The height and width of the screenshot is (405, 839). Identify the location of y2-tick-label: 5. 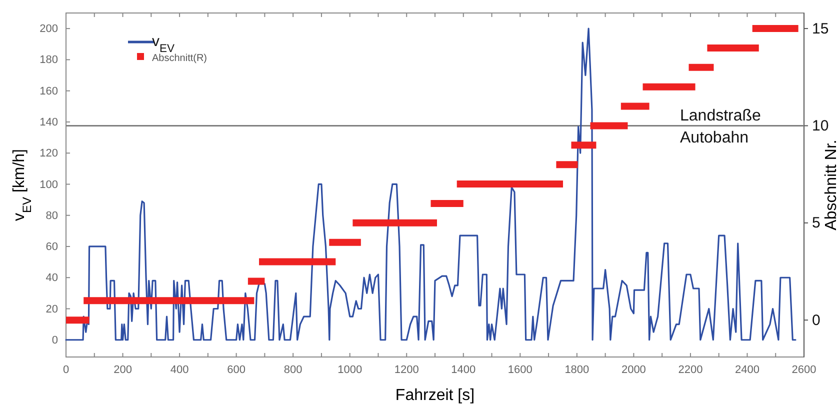
(816, 223).